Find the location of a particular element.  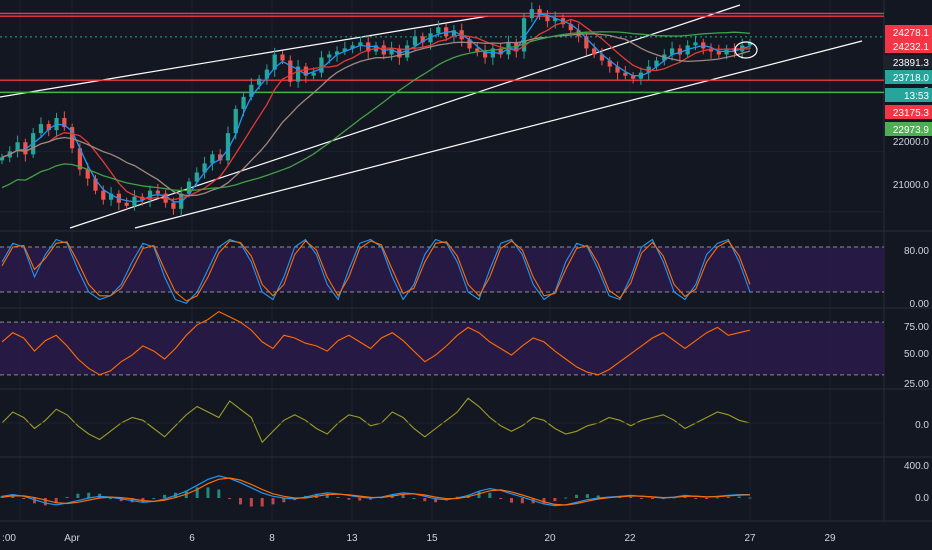

channel-upper-line is located at coordinates (244, 56).